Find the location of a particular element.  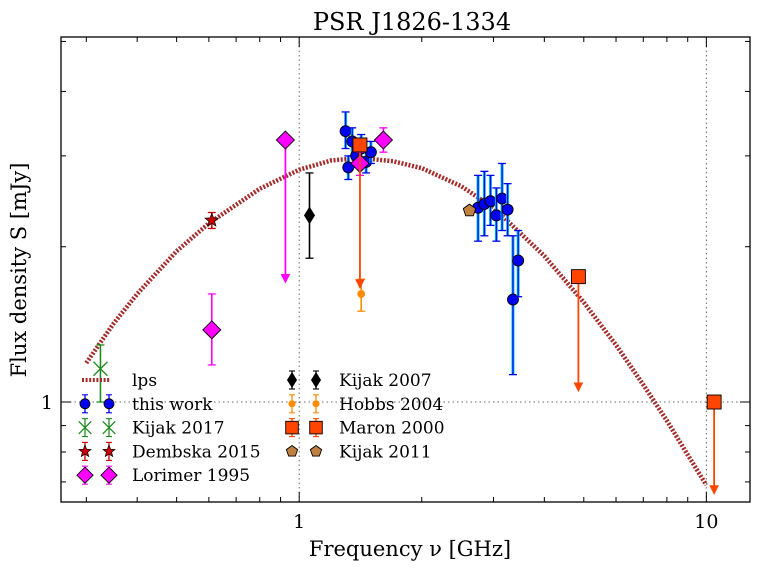

legend-label: Maron 2000 is located at coordinates (392, 429).